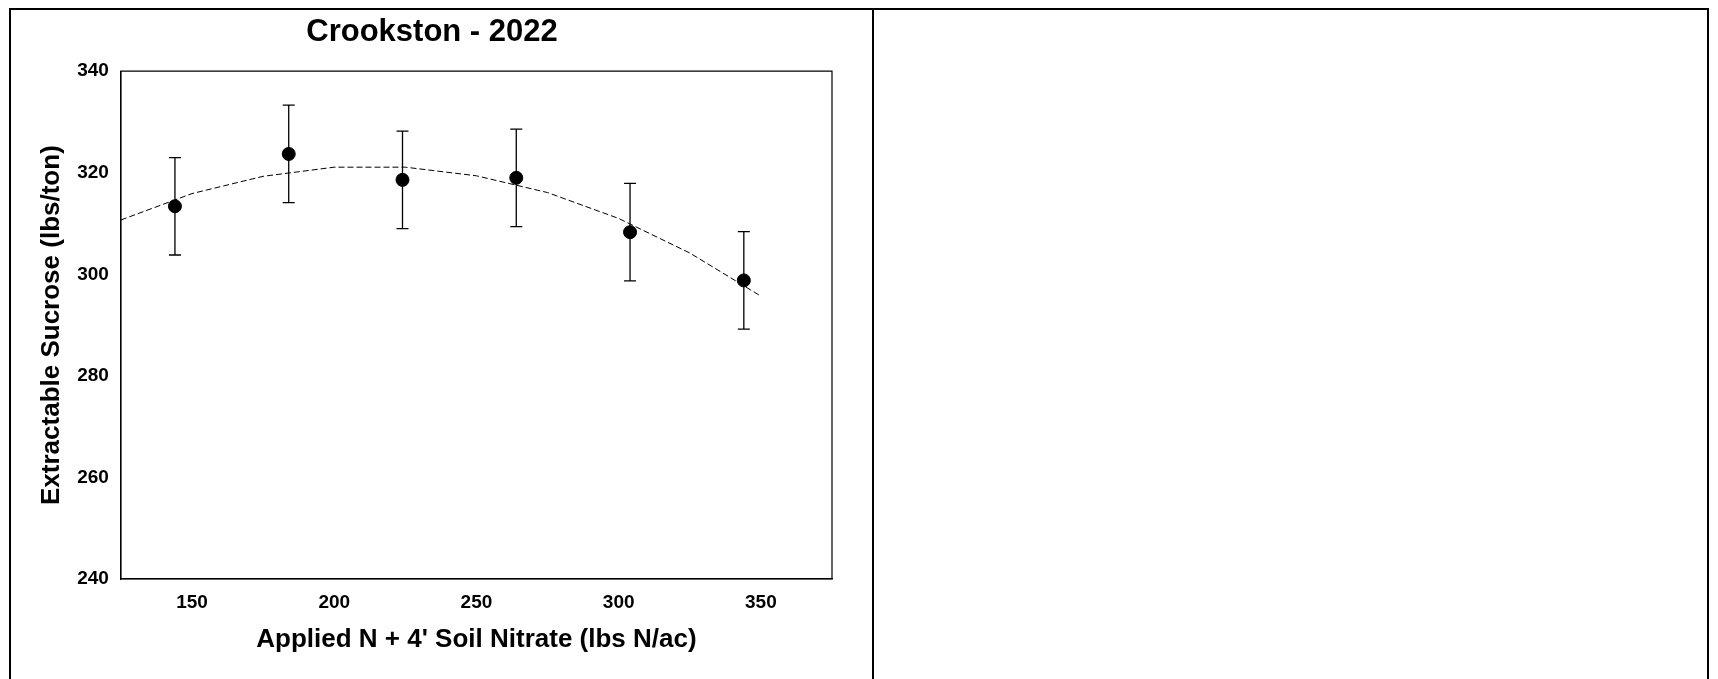 The width and height of the screenshot is (1718, 679). Describe the element at coordinates (93, 578) in the screenshot. I see `y-tick-label: 240` at that location.